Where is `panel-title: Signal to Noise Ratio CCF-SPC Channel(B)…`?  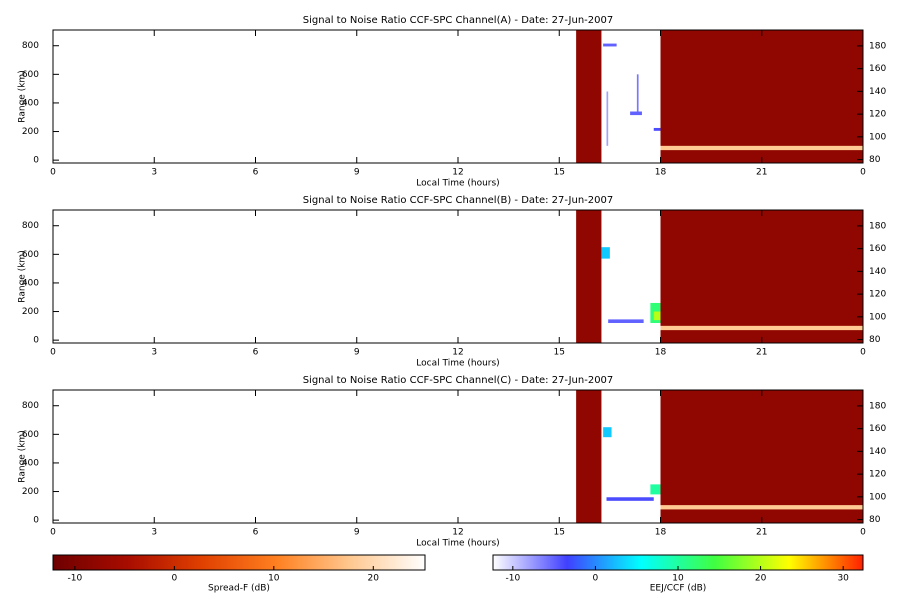
panel-title: Signal to Noise Ratio CCF-SPC Channel(B)… is located at coordinates (458, 200).